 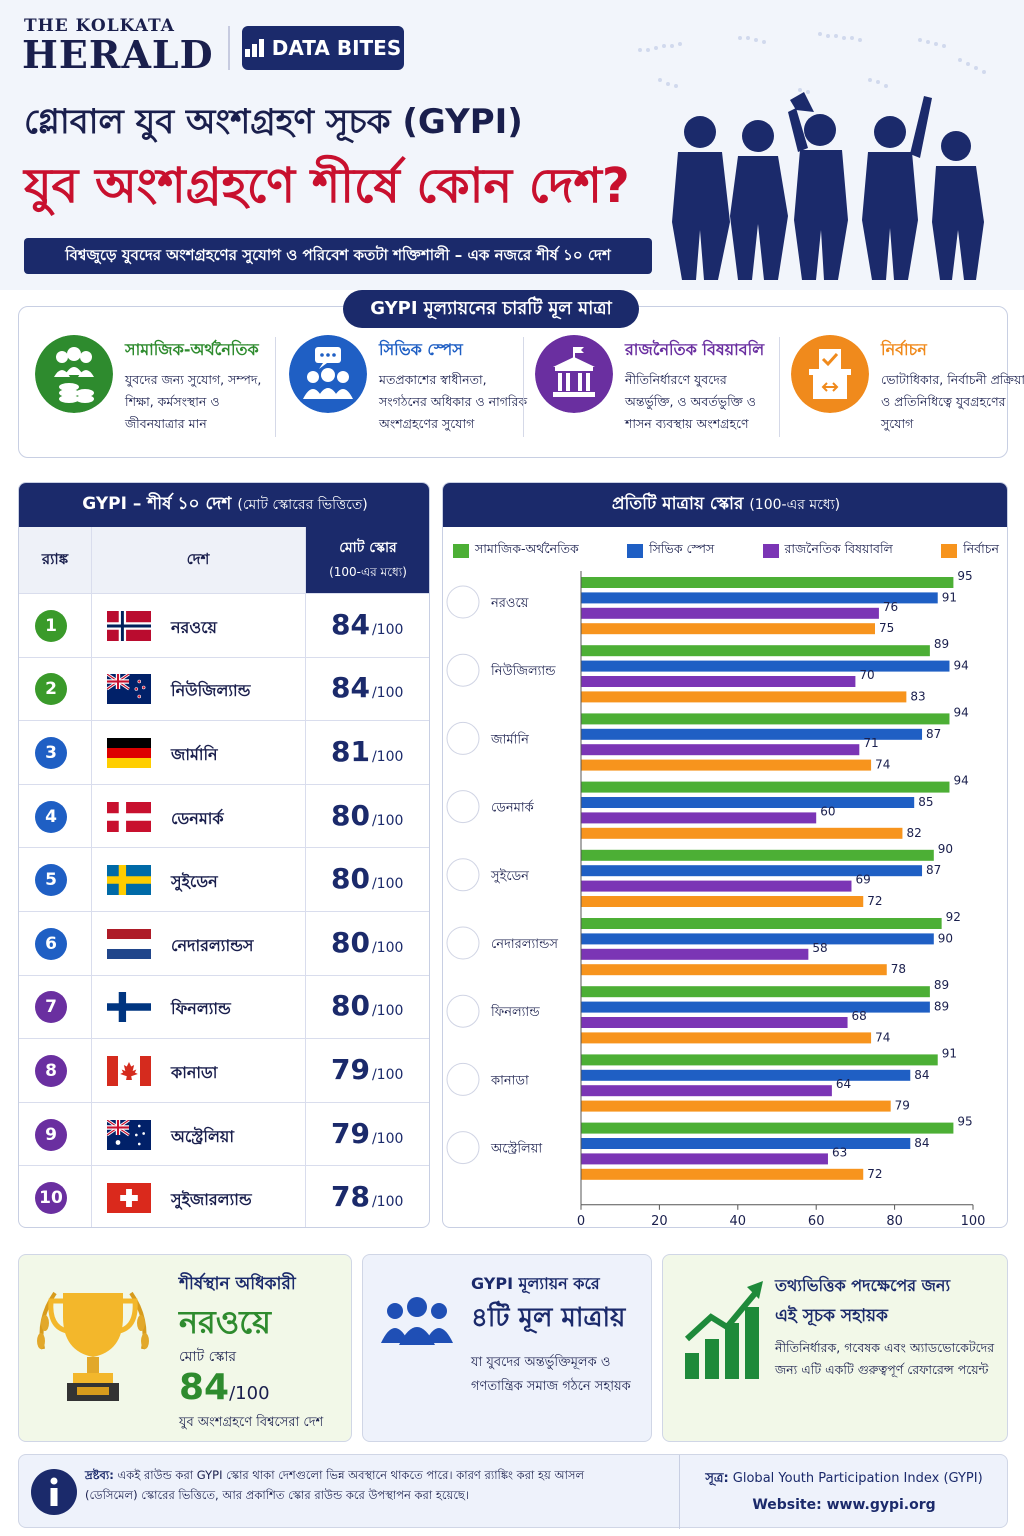 I want to click on score-value: 80, so click(x=350, y=942).